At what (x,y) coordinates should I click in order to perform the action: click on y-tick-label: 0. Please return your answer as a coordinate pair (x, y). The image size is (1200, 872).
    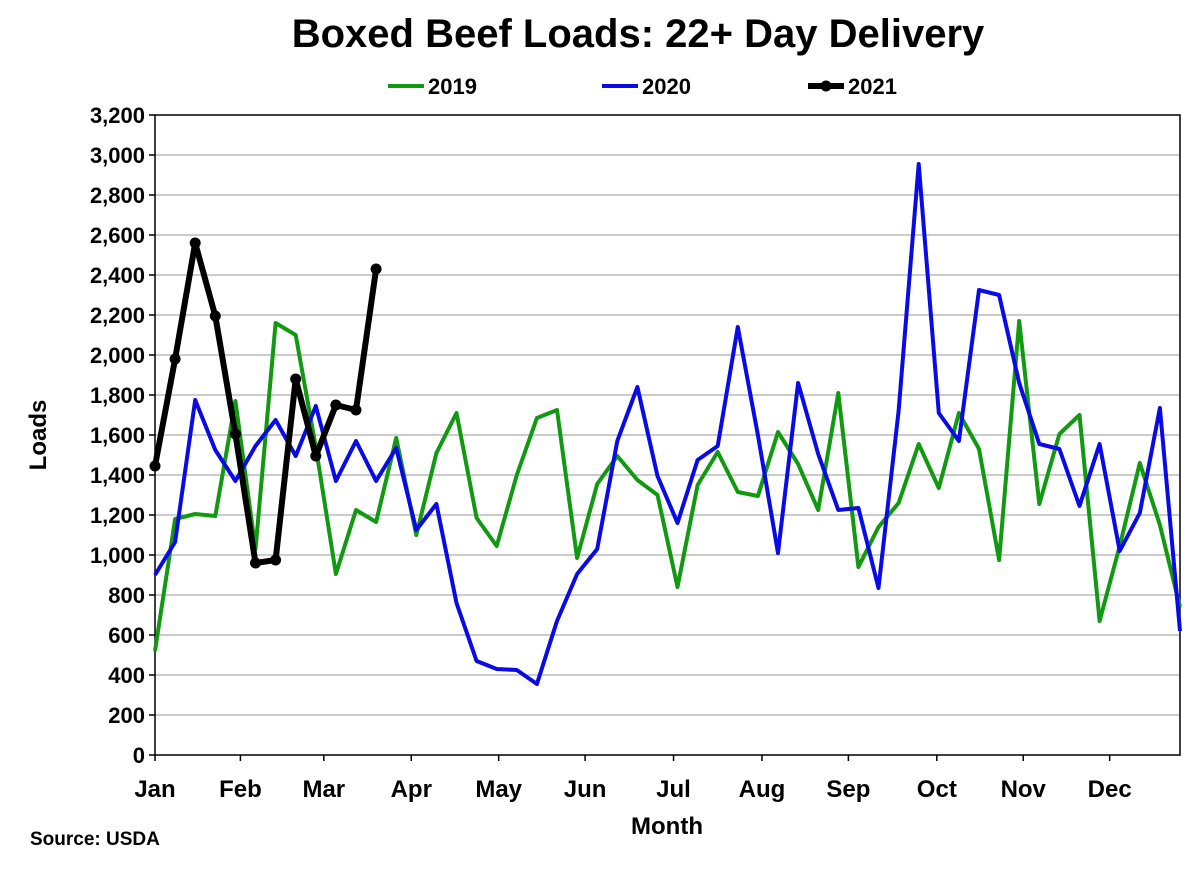
    Looking at the image, I should click on (139, 755).